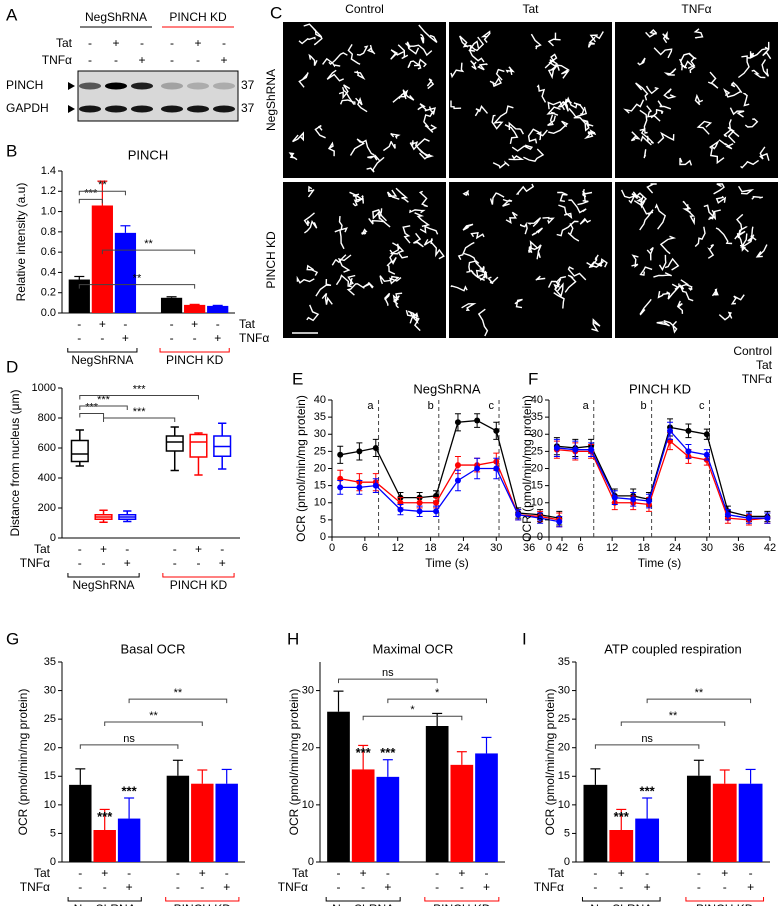  What do you see at coordinates (105, 904) in the screenshot?
I see `group-label: NegShRNA` at bounding box center [105, 904].